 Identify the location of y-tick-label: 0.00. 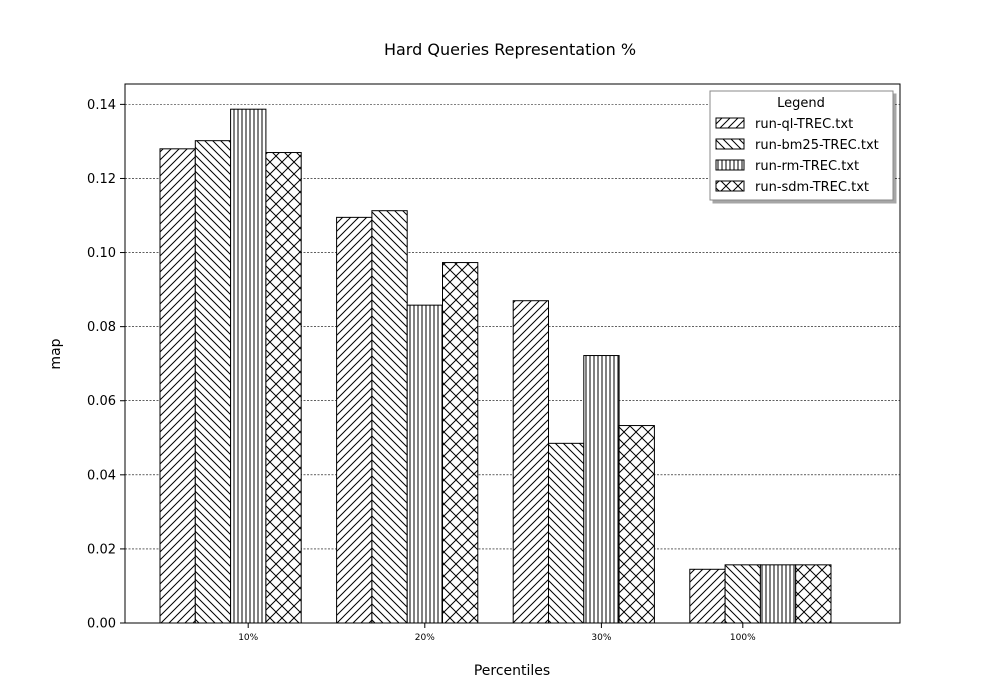
(101, 624).